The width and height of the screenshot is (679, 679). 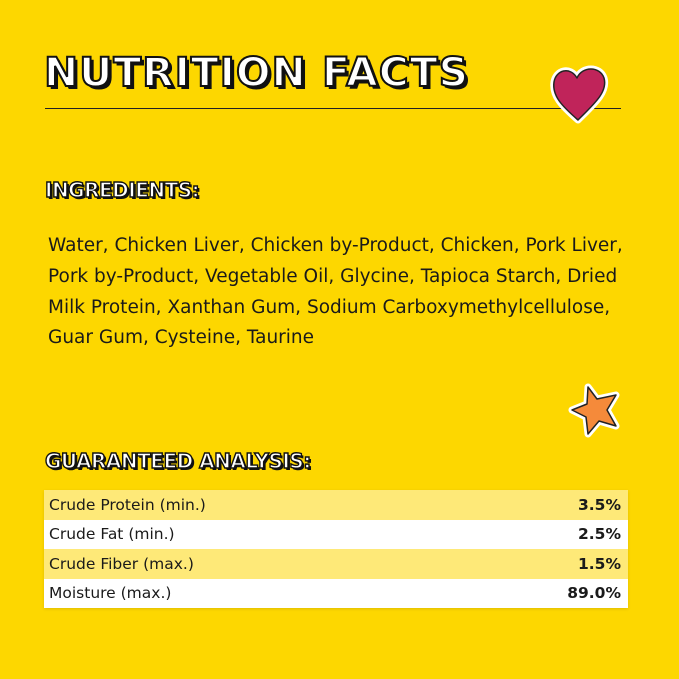 What do you see at coordinates (333, 108) in the screenshot?
I see `title-divider` at bounding box center [333, 108].